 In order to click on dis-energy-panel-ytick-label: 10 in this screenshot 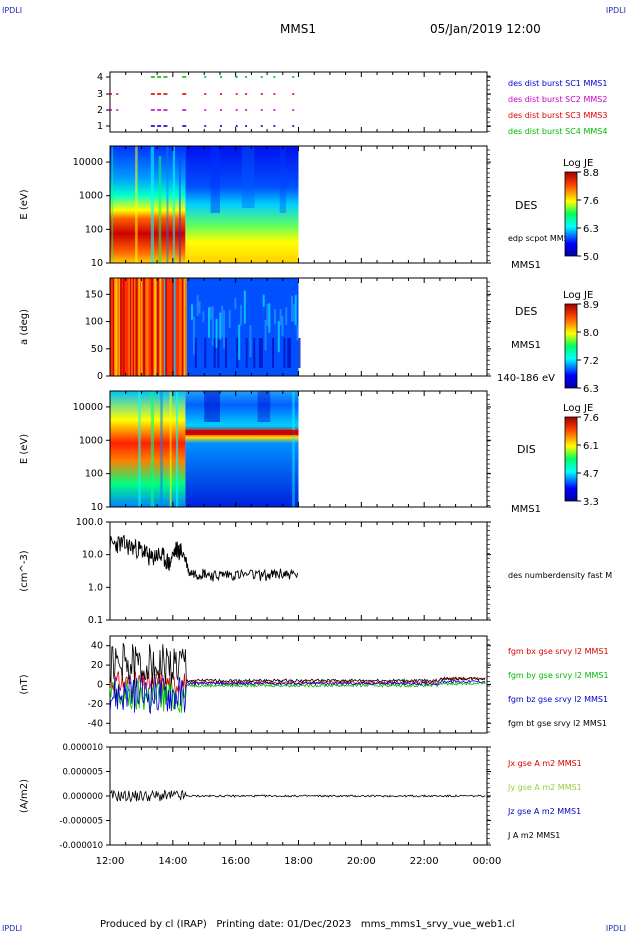, I will do `click(97, 507)`.